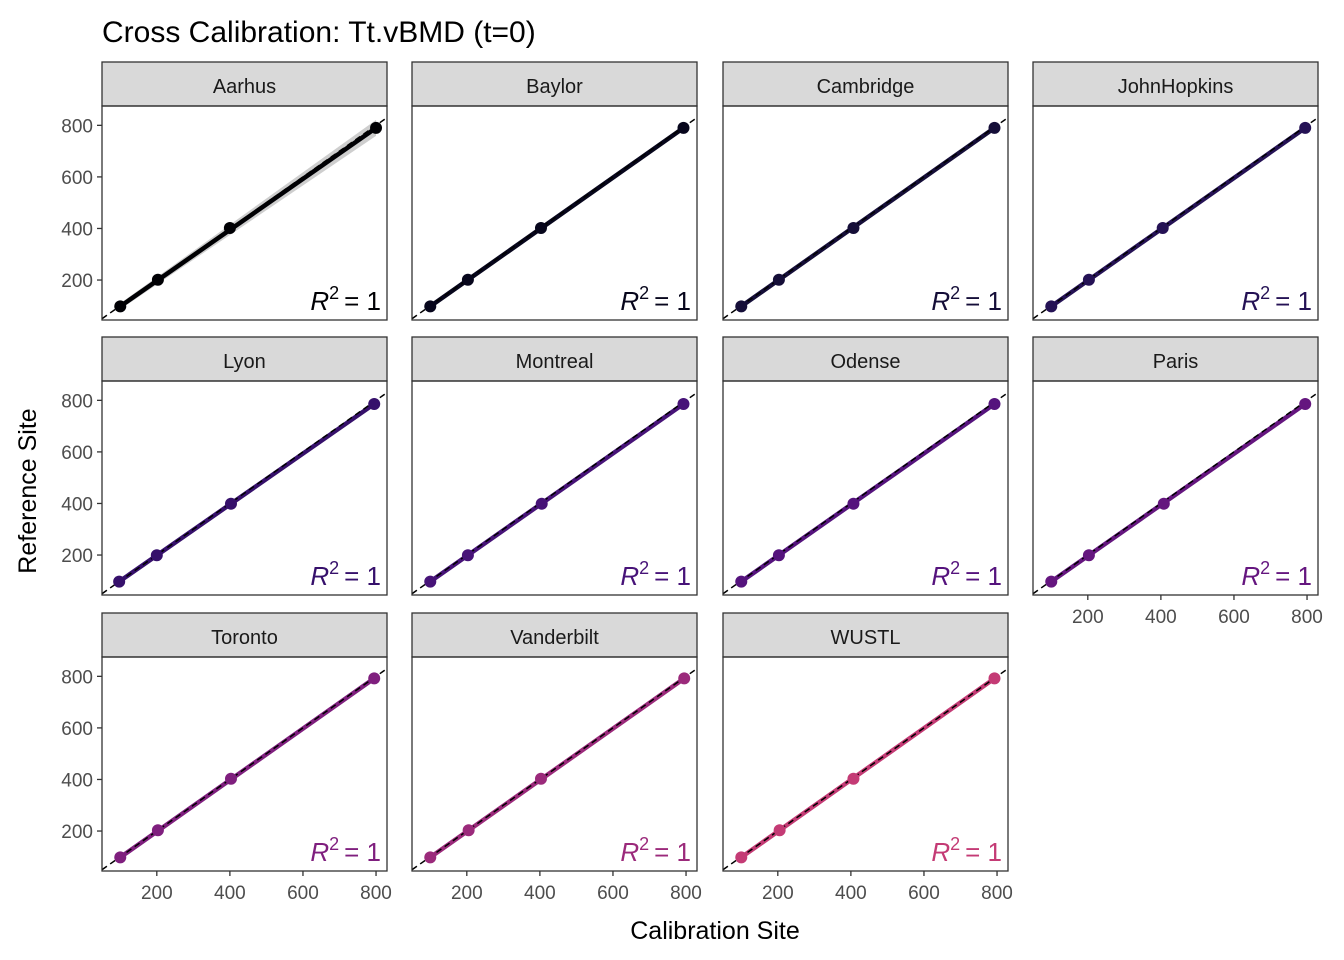 The width and height of the screenshot is (1344, 960). I want to click on facet-strip-label: WUSTL, so click(866, 638).